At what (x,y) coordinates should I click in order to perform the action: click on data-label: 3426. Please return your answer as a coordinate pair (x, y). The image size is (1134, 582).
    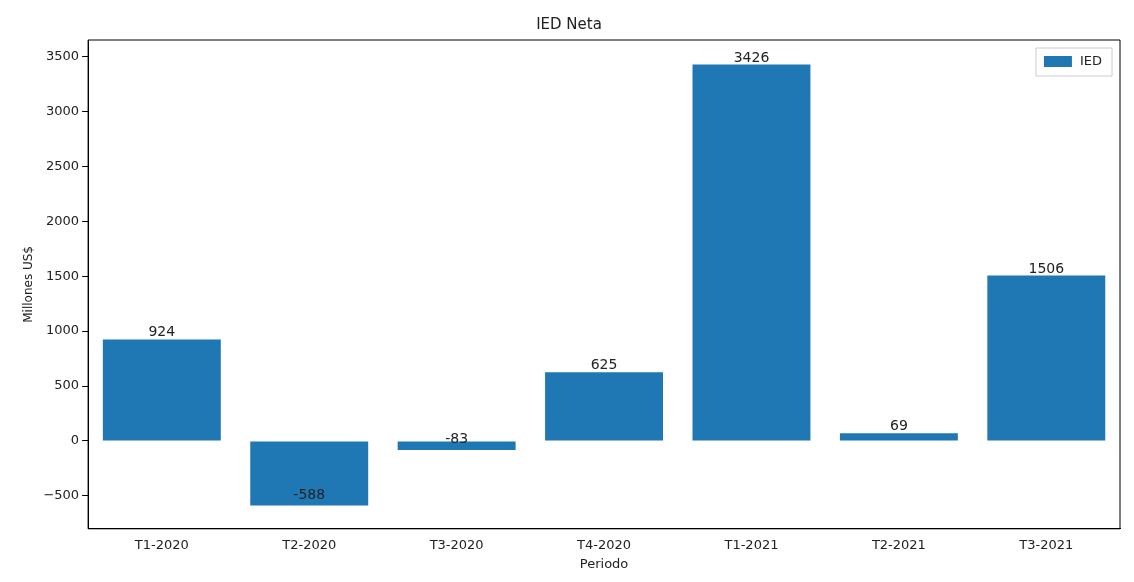
    Looking at the image, I should click on (751, 56).